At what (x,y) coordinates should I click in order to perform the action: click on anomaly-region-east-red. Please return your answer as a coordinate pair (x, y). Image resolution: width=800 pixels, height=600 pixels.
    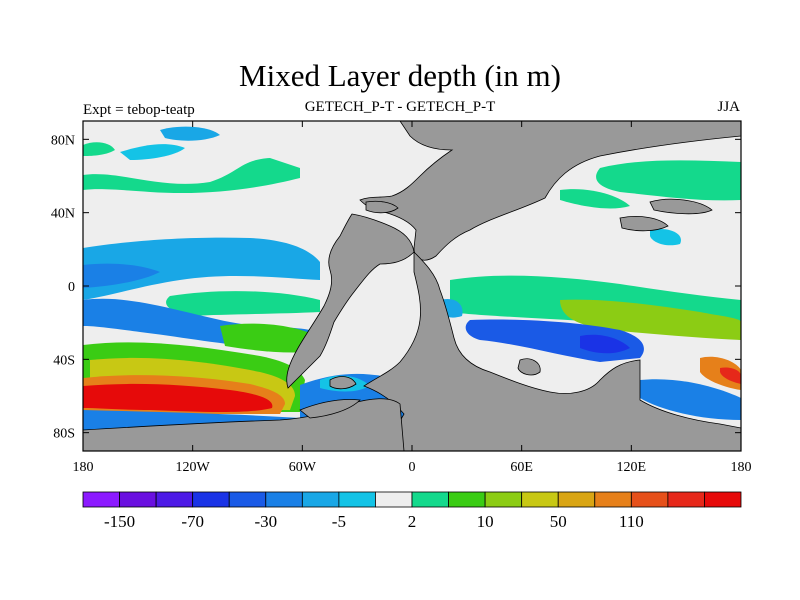
    Looking at the image, I should click on (730, 375).